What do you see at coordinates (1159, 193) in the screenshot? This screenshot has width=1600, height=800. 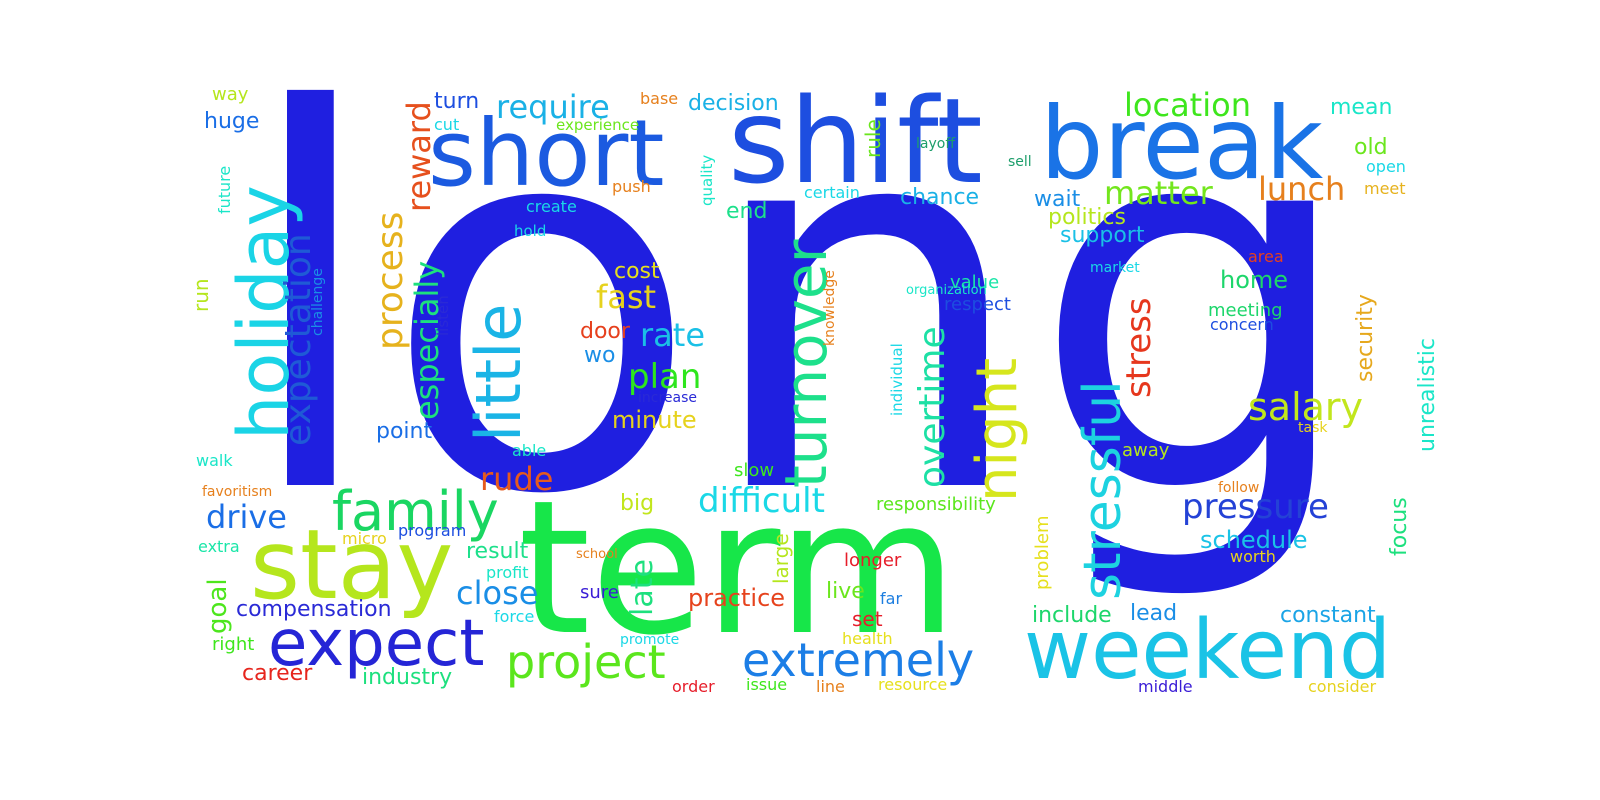 I see `word-matter: matter` at bounding box center [1159, 193].